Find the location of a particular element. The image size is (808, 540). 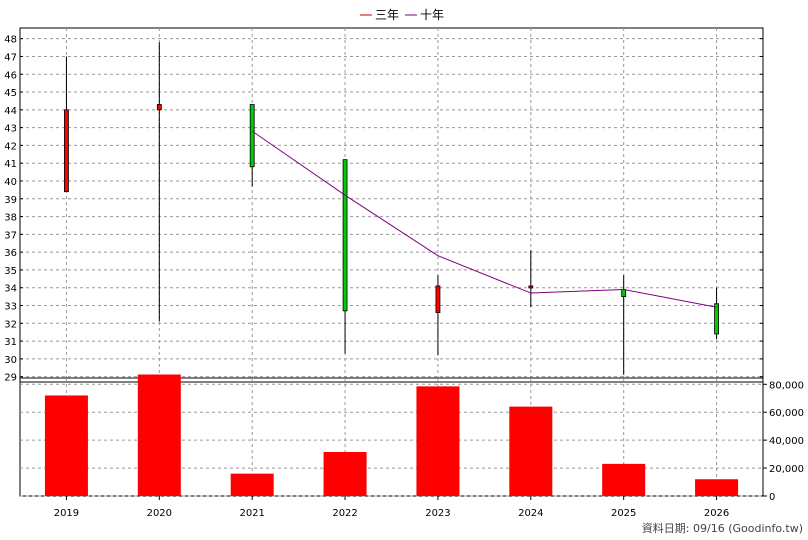

volume-tick-label: 0 is located at coordinates (772, 497).